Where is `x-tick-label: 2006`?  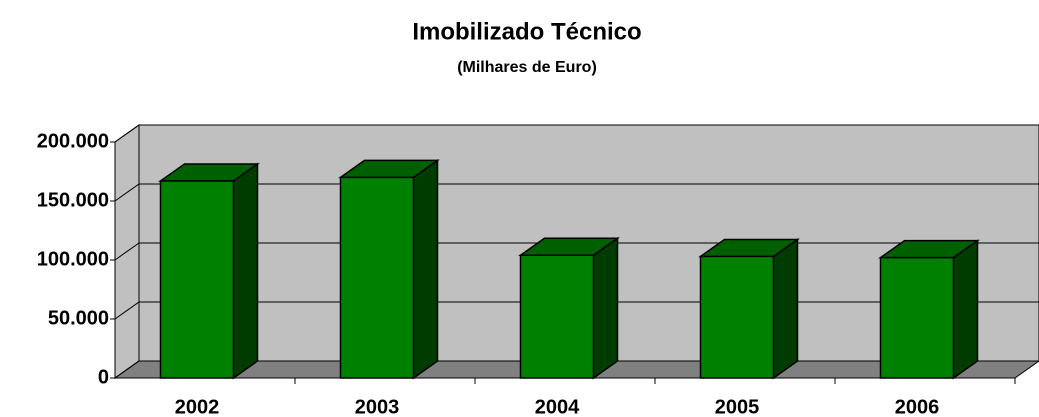
x-tick-label: 2006 is located at coordinates (917, 406).